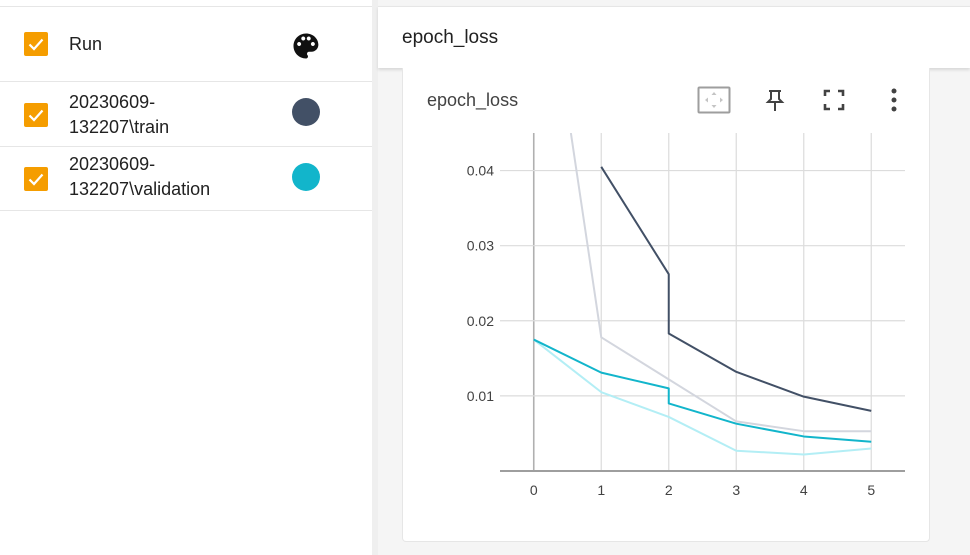 This screenshot has height=555, width=970. What do you see at coordinates (714, 100) in the screenshot?
I see `fit-domain-icon` at bounding box center [714, 100].